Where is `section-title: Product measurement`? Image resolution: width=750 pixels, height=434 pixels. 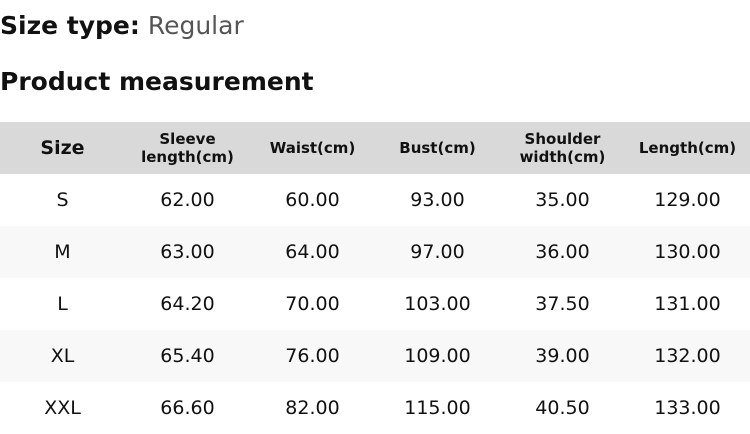
section-title: Product measurement is located at coordinates (157, 81).